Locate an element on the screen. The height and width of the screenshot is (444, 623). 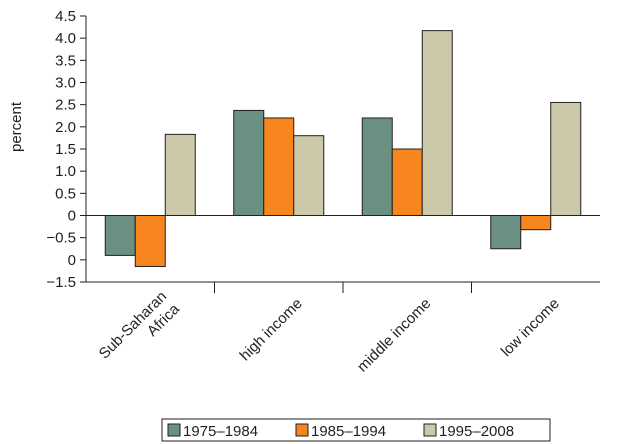
y-tick-labels: 4.5 4.0 3.5 3.0 2.5 2.0 1.5 1.0 0.5 0 −0.5 0 −1.5 is located at coordinates (61, 149).